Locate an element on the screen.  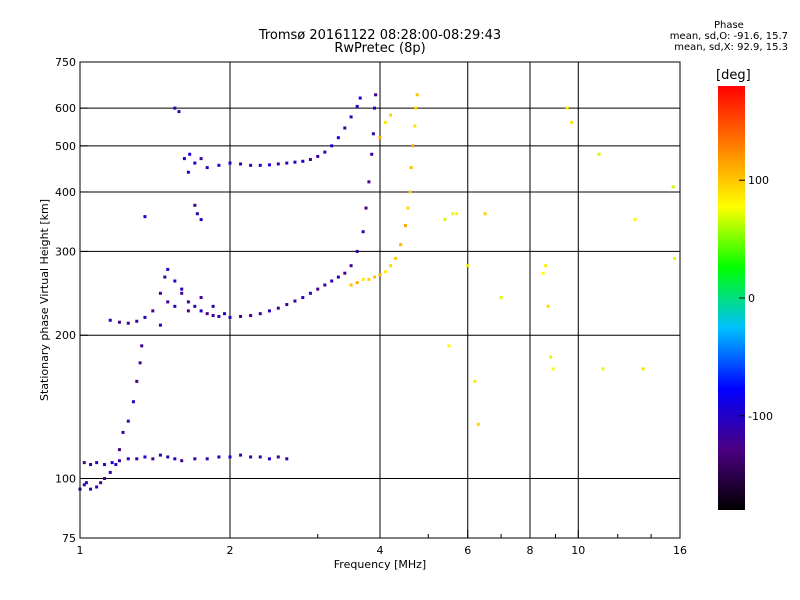
x-tick-label: 2 is located at coordinates (230, 550).